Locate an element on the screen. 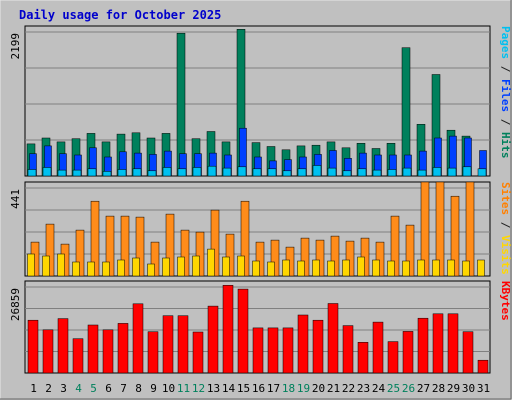 The height and width of the screenshot is (400, 512). x-tick-label: 1 is located at coordinates (33, 388).